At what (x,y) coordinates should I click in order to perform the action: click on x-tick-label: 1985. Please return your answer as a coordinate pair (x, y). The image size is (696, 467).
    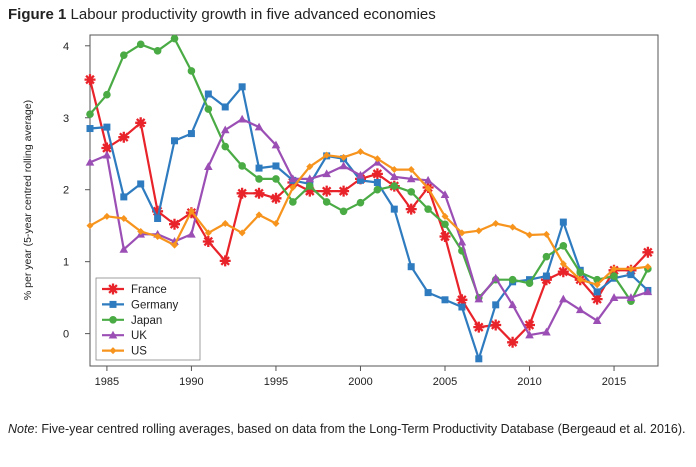
    Looking at the image, I should click on (107, 382).